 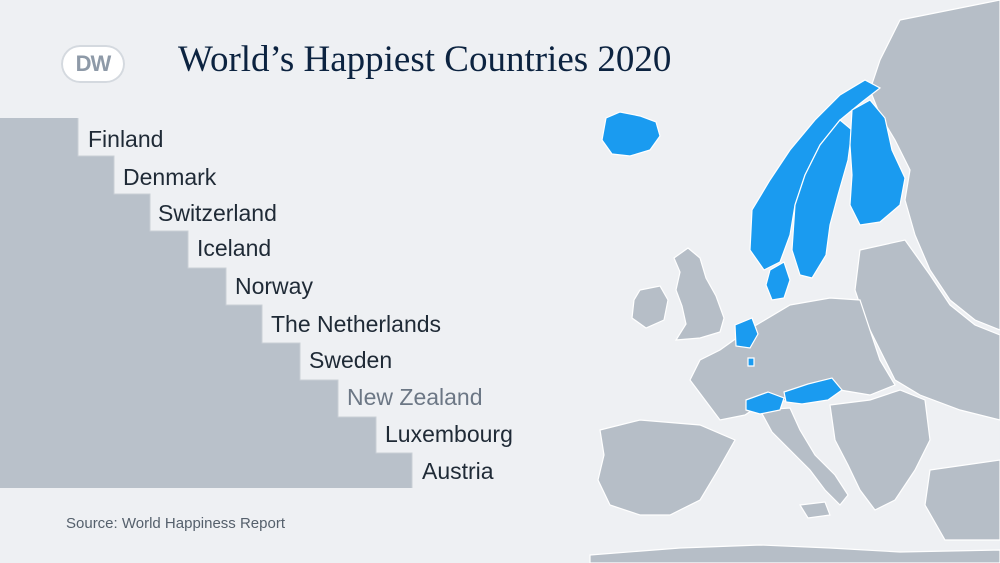 I want to click on ranking-item-7: Sweden, so click(x=351, y=360).